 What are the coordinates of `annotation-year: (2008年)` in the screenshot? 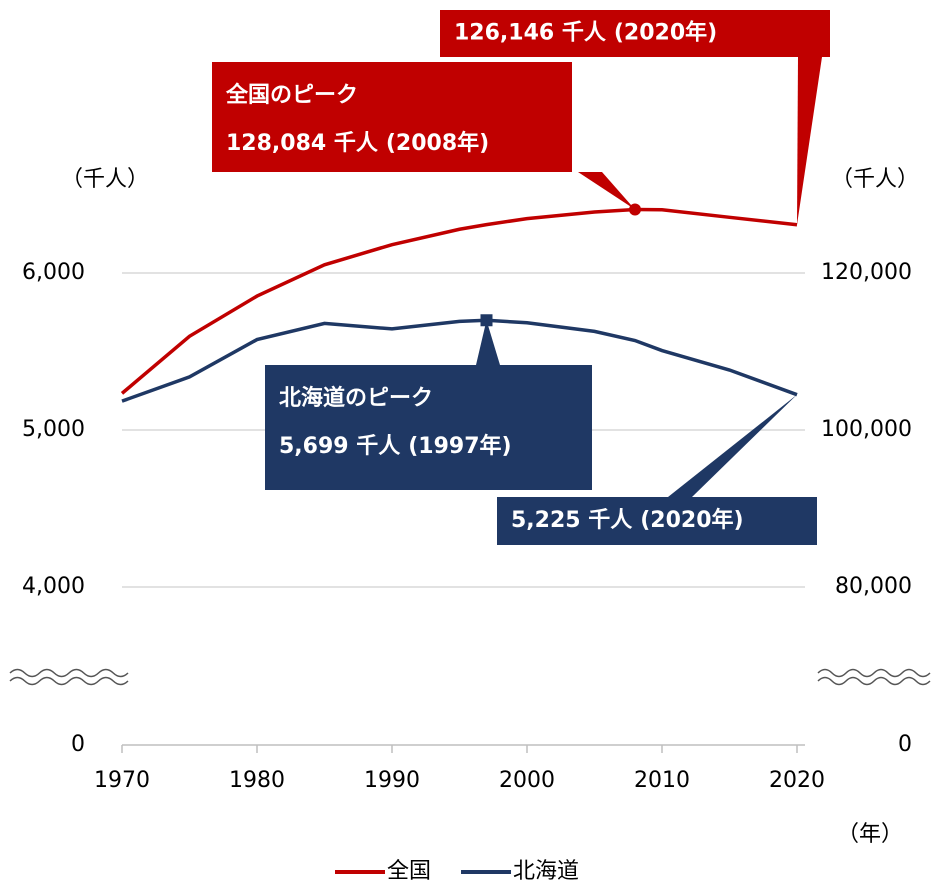 It's located at (437, 143).